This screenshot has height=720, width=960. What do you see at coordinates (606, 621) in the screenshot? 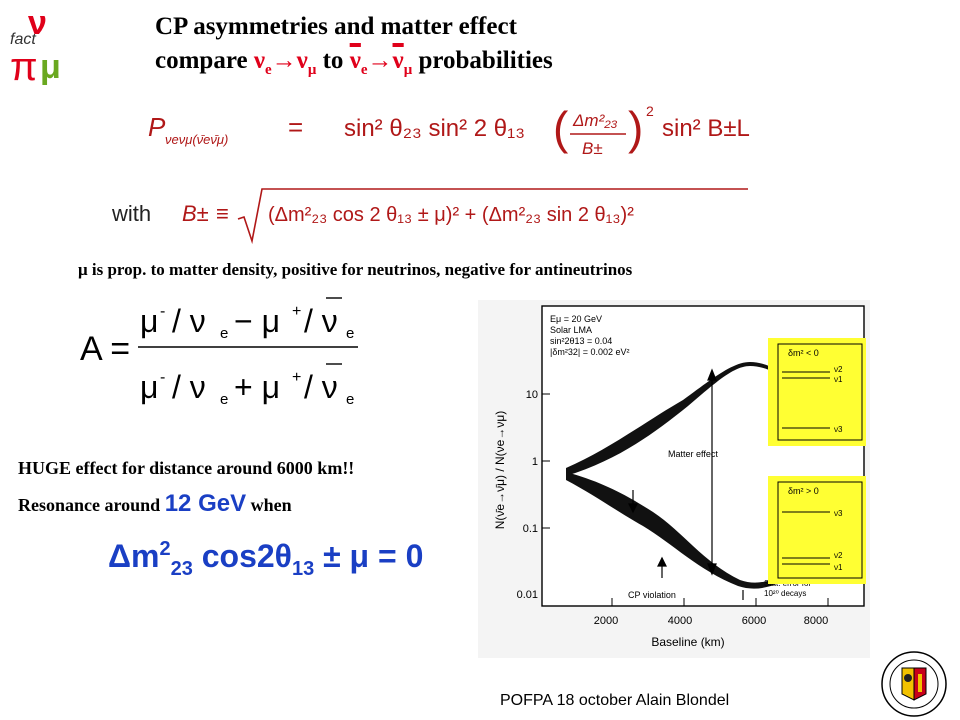
I see `x-tick-2000: 2000` at bounding box center [606, 621].